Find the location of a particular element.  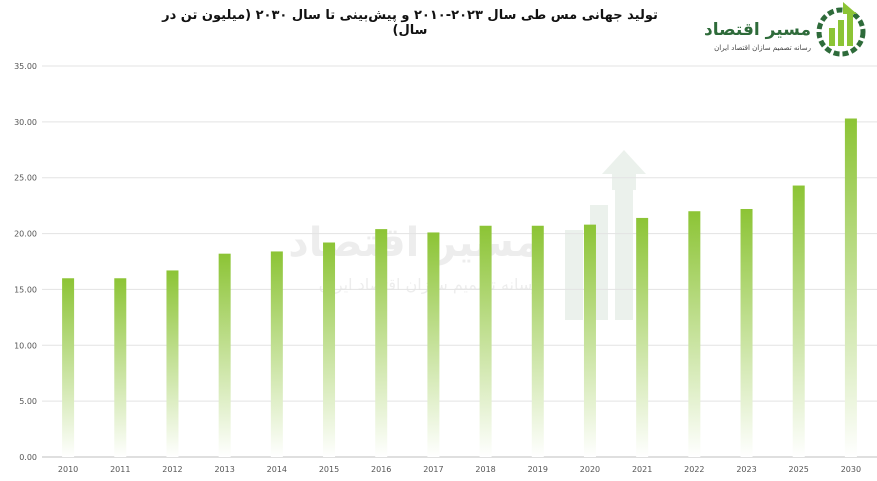

logo-name: مسیر اقتصاد is located at coordinates (757, 30).